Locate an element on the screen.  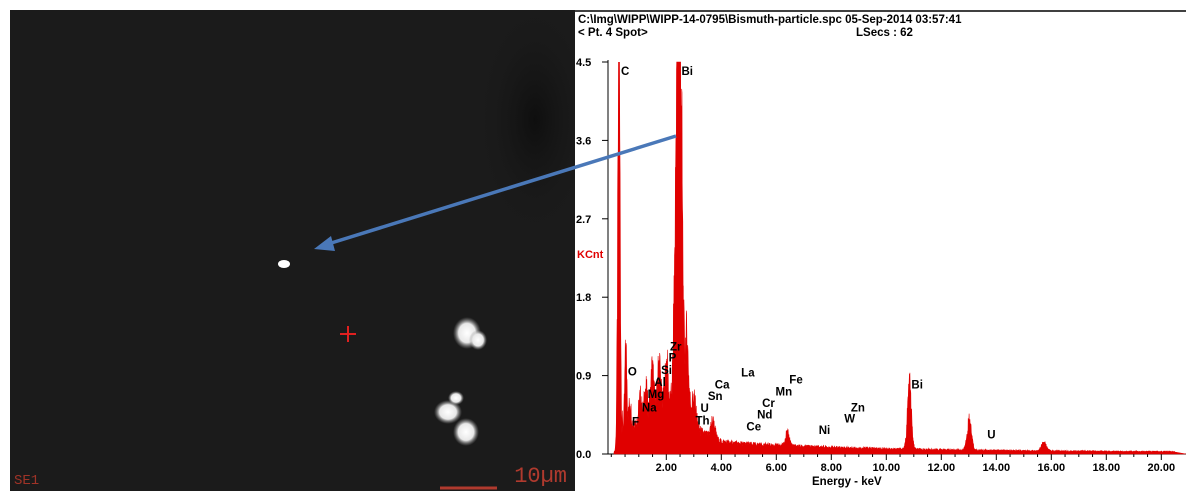
element-label-th: Th is located at coordinates (703, 421).